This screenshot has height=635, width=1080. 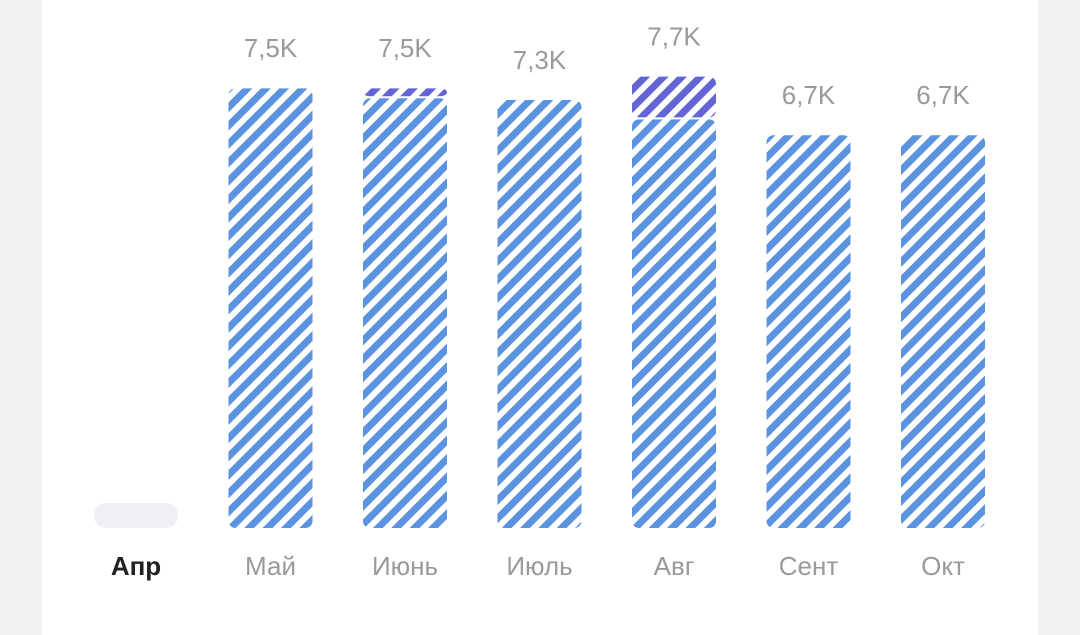 What do you see at coordinates (943, 566) in the screenshot?
I see `month-label: Окт` at bounding box center [943, 566].